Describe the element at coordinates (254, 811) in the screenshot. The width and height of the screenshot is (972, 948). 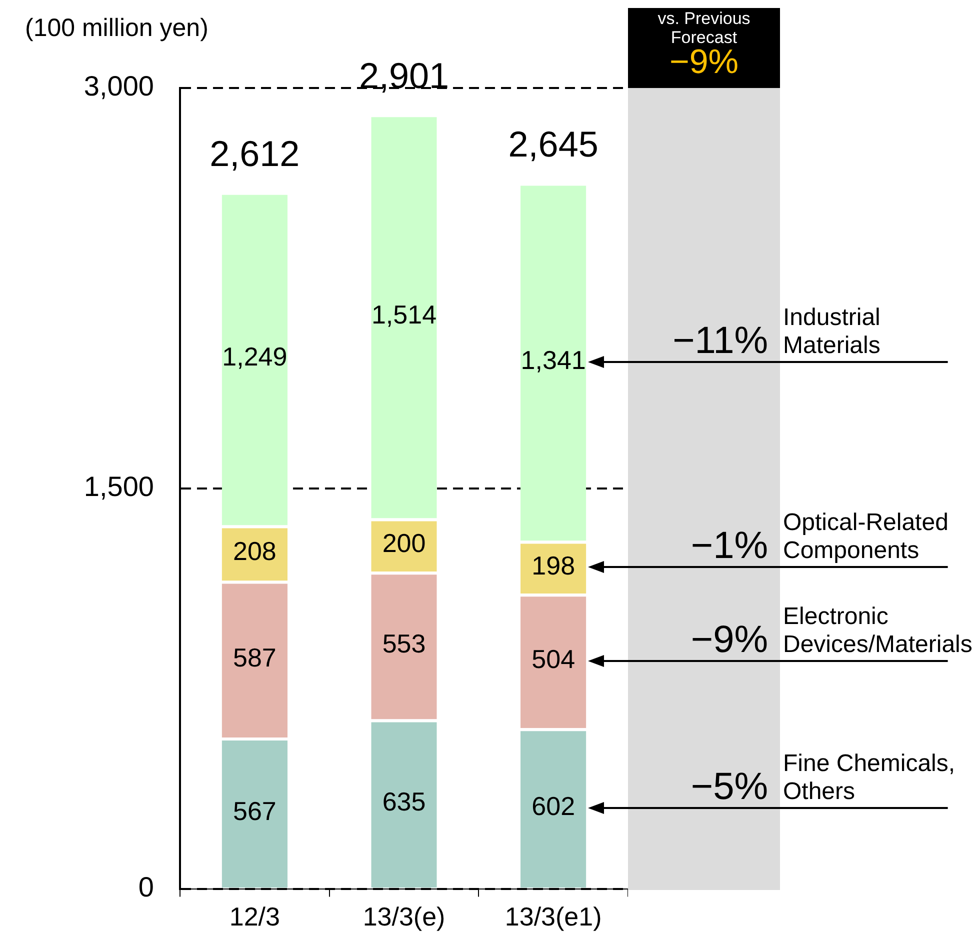
I see `data-label: 567` at that location.